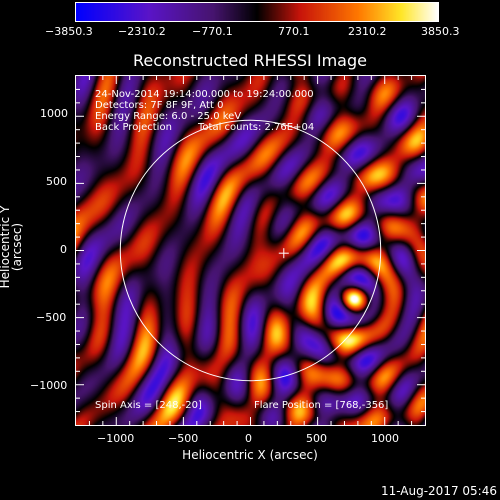  Describe the element at coordinates (168, 116) in the screenshot. I see `energy-range-annotation: Energy Range: 6.0 - 25.0 keV` at that location.